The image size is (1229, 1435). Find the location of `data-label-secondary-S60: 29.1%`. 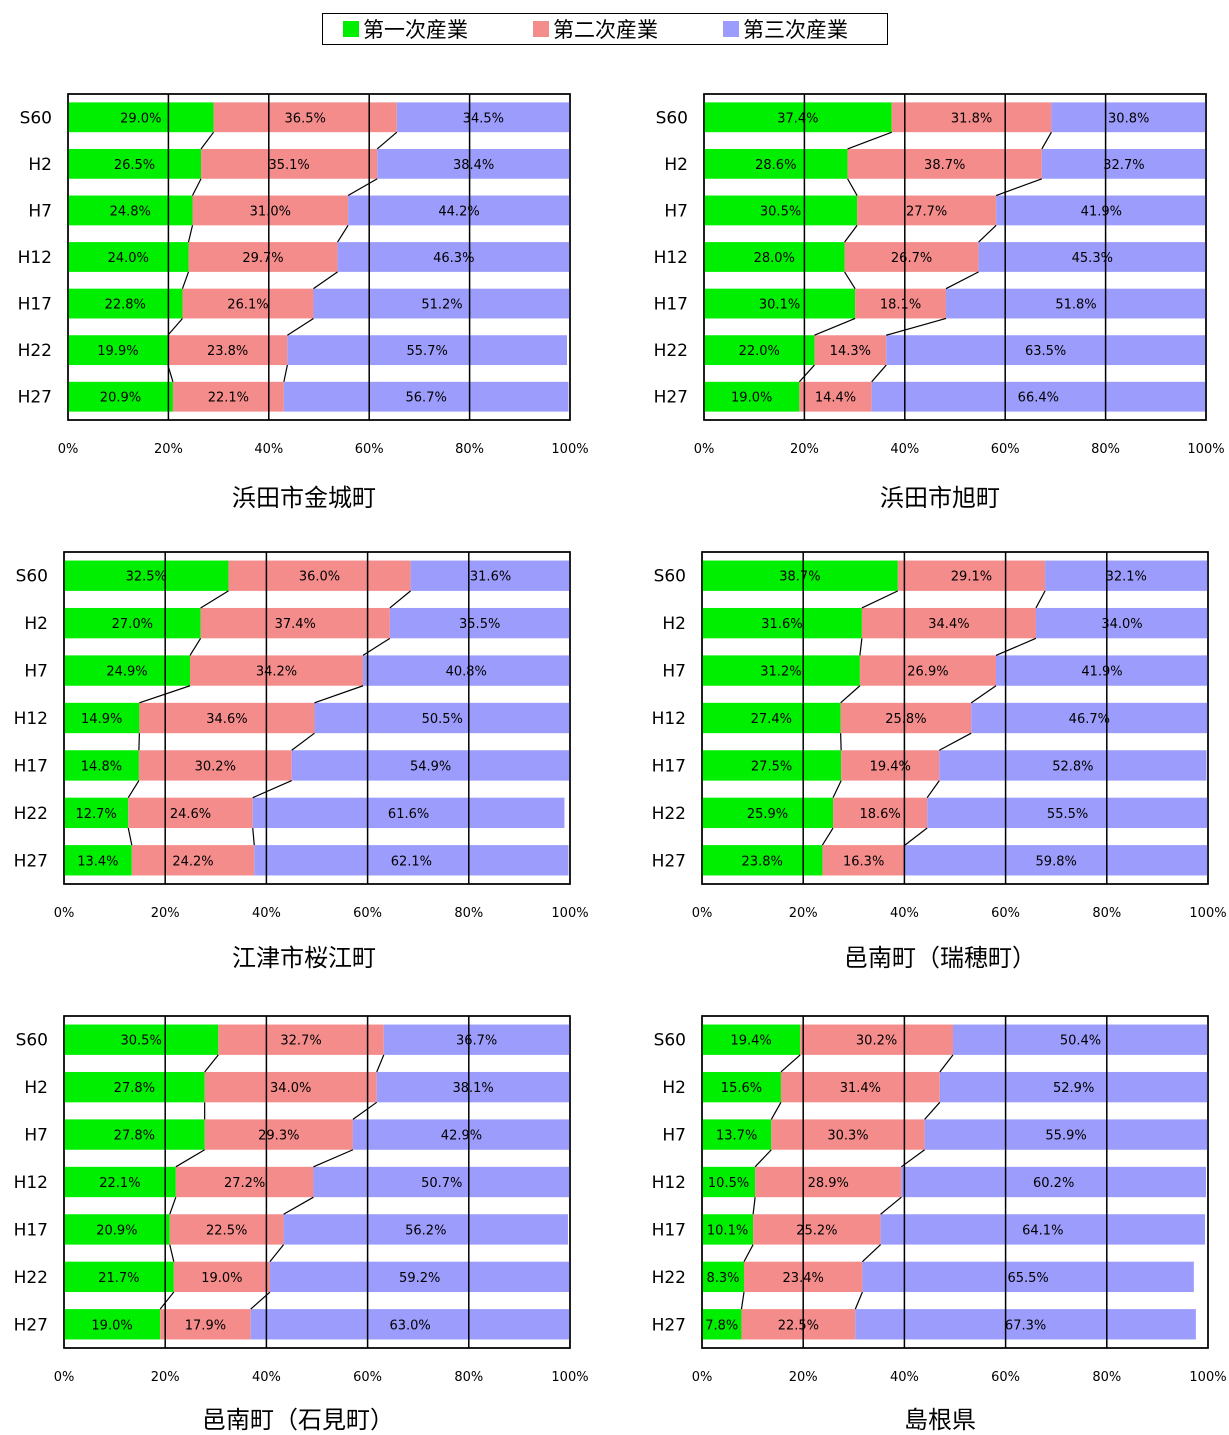

data-label-secondary-S60: 29.1% is located at coordinates (971, 577).